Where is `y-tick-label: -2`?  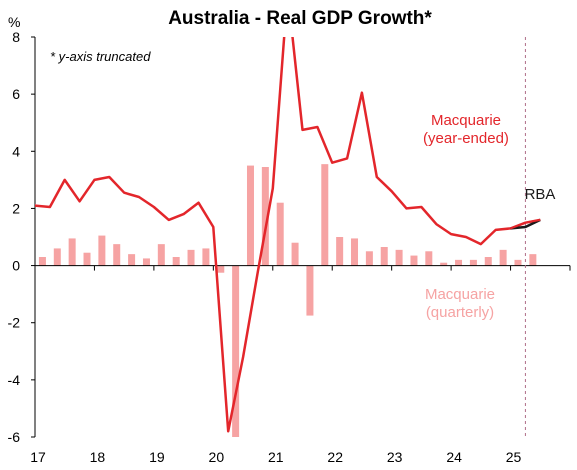
y-tick-label: -2 is located at coordinates (14, 323).